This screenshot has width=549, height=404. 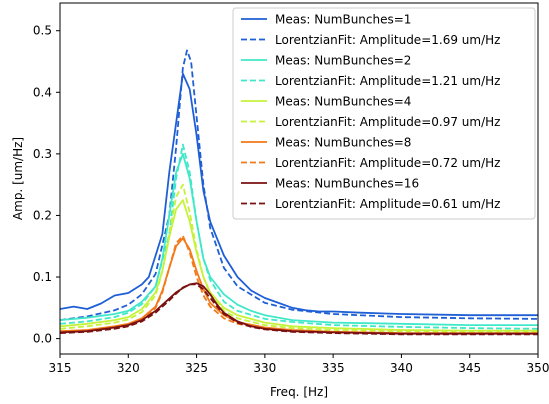 I want to click on x-tick-label: 320, so click(x=128, y=368).